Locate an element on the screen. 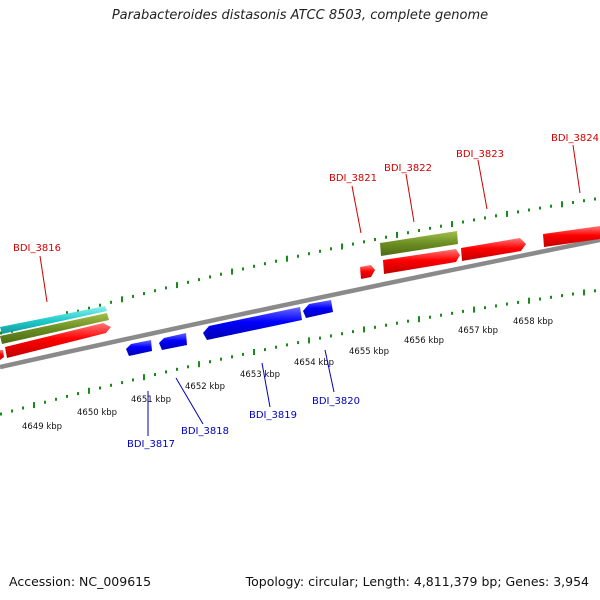 Image resolution: width=600 pixels, height=600 pixels. gene-label-forward: BDI_3822 is located at coordinates (408, 168).